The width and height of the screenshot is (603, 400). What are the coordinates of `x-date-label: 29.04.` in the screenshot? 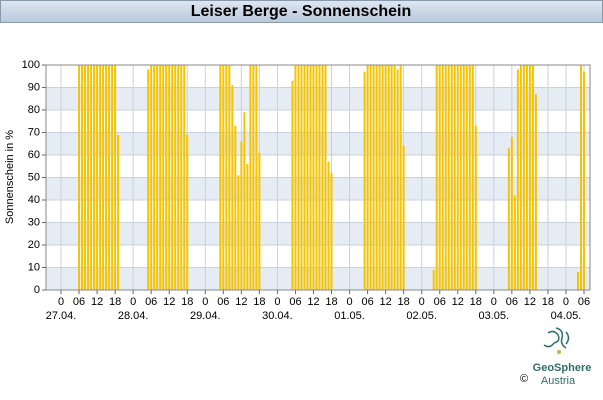 It's located at (205, 316).